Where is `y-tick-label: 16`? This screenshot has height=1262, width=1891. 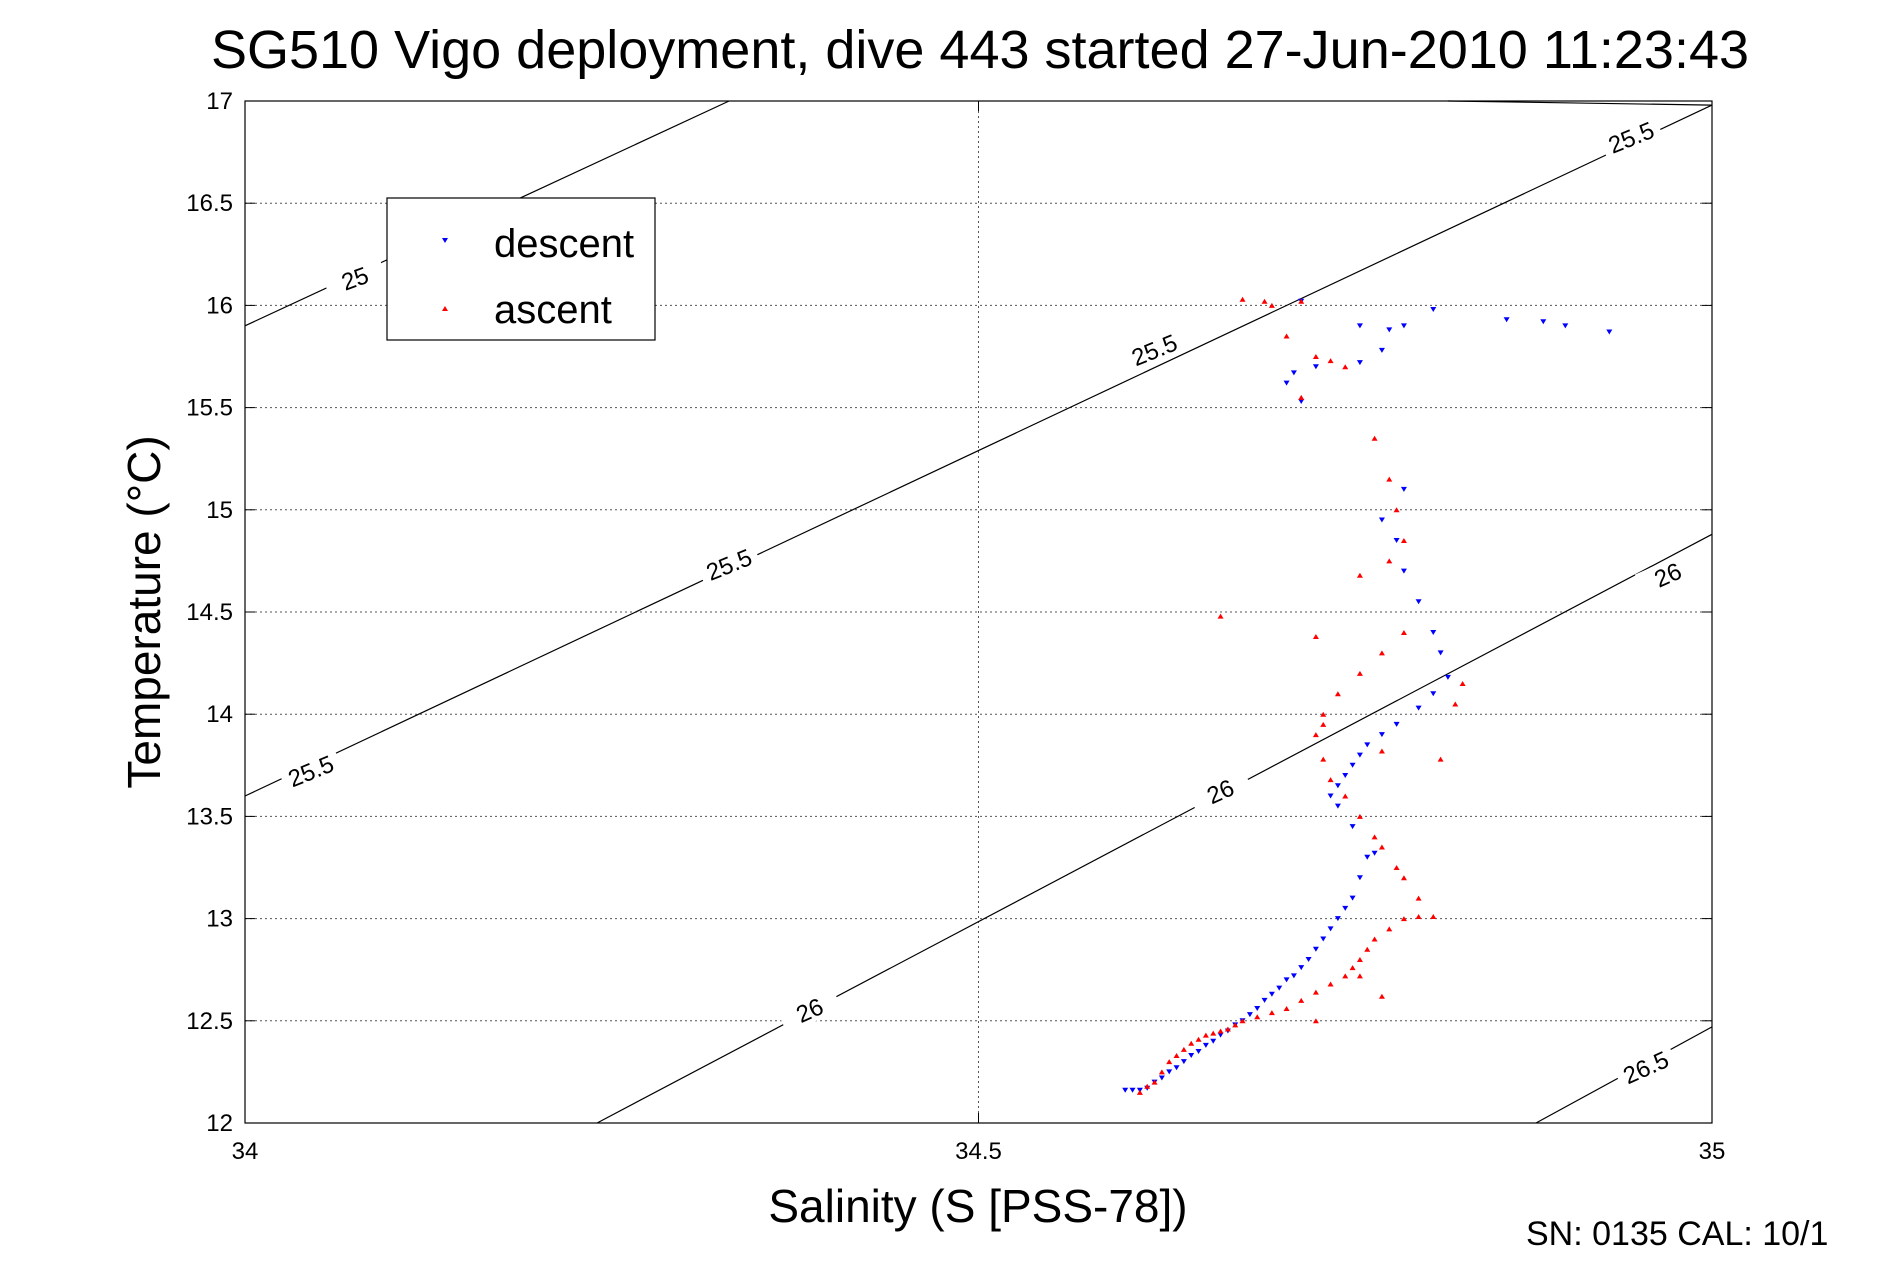
y-tick-label: 16 is located at coordinates (219, 305).